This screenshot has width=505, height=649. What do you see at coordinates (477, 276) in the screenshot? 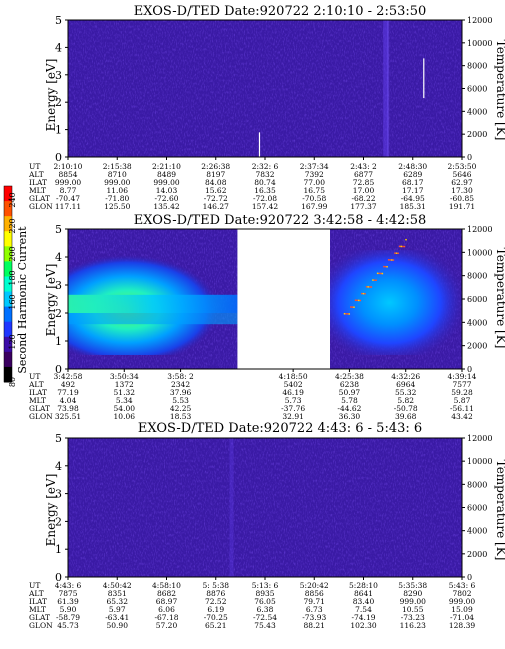
I see `y-right-tick-label: 8000` at bounding box center [477, 276].